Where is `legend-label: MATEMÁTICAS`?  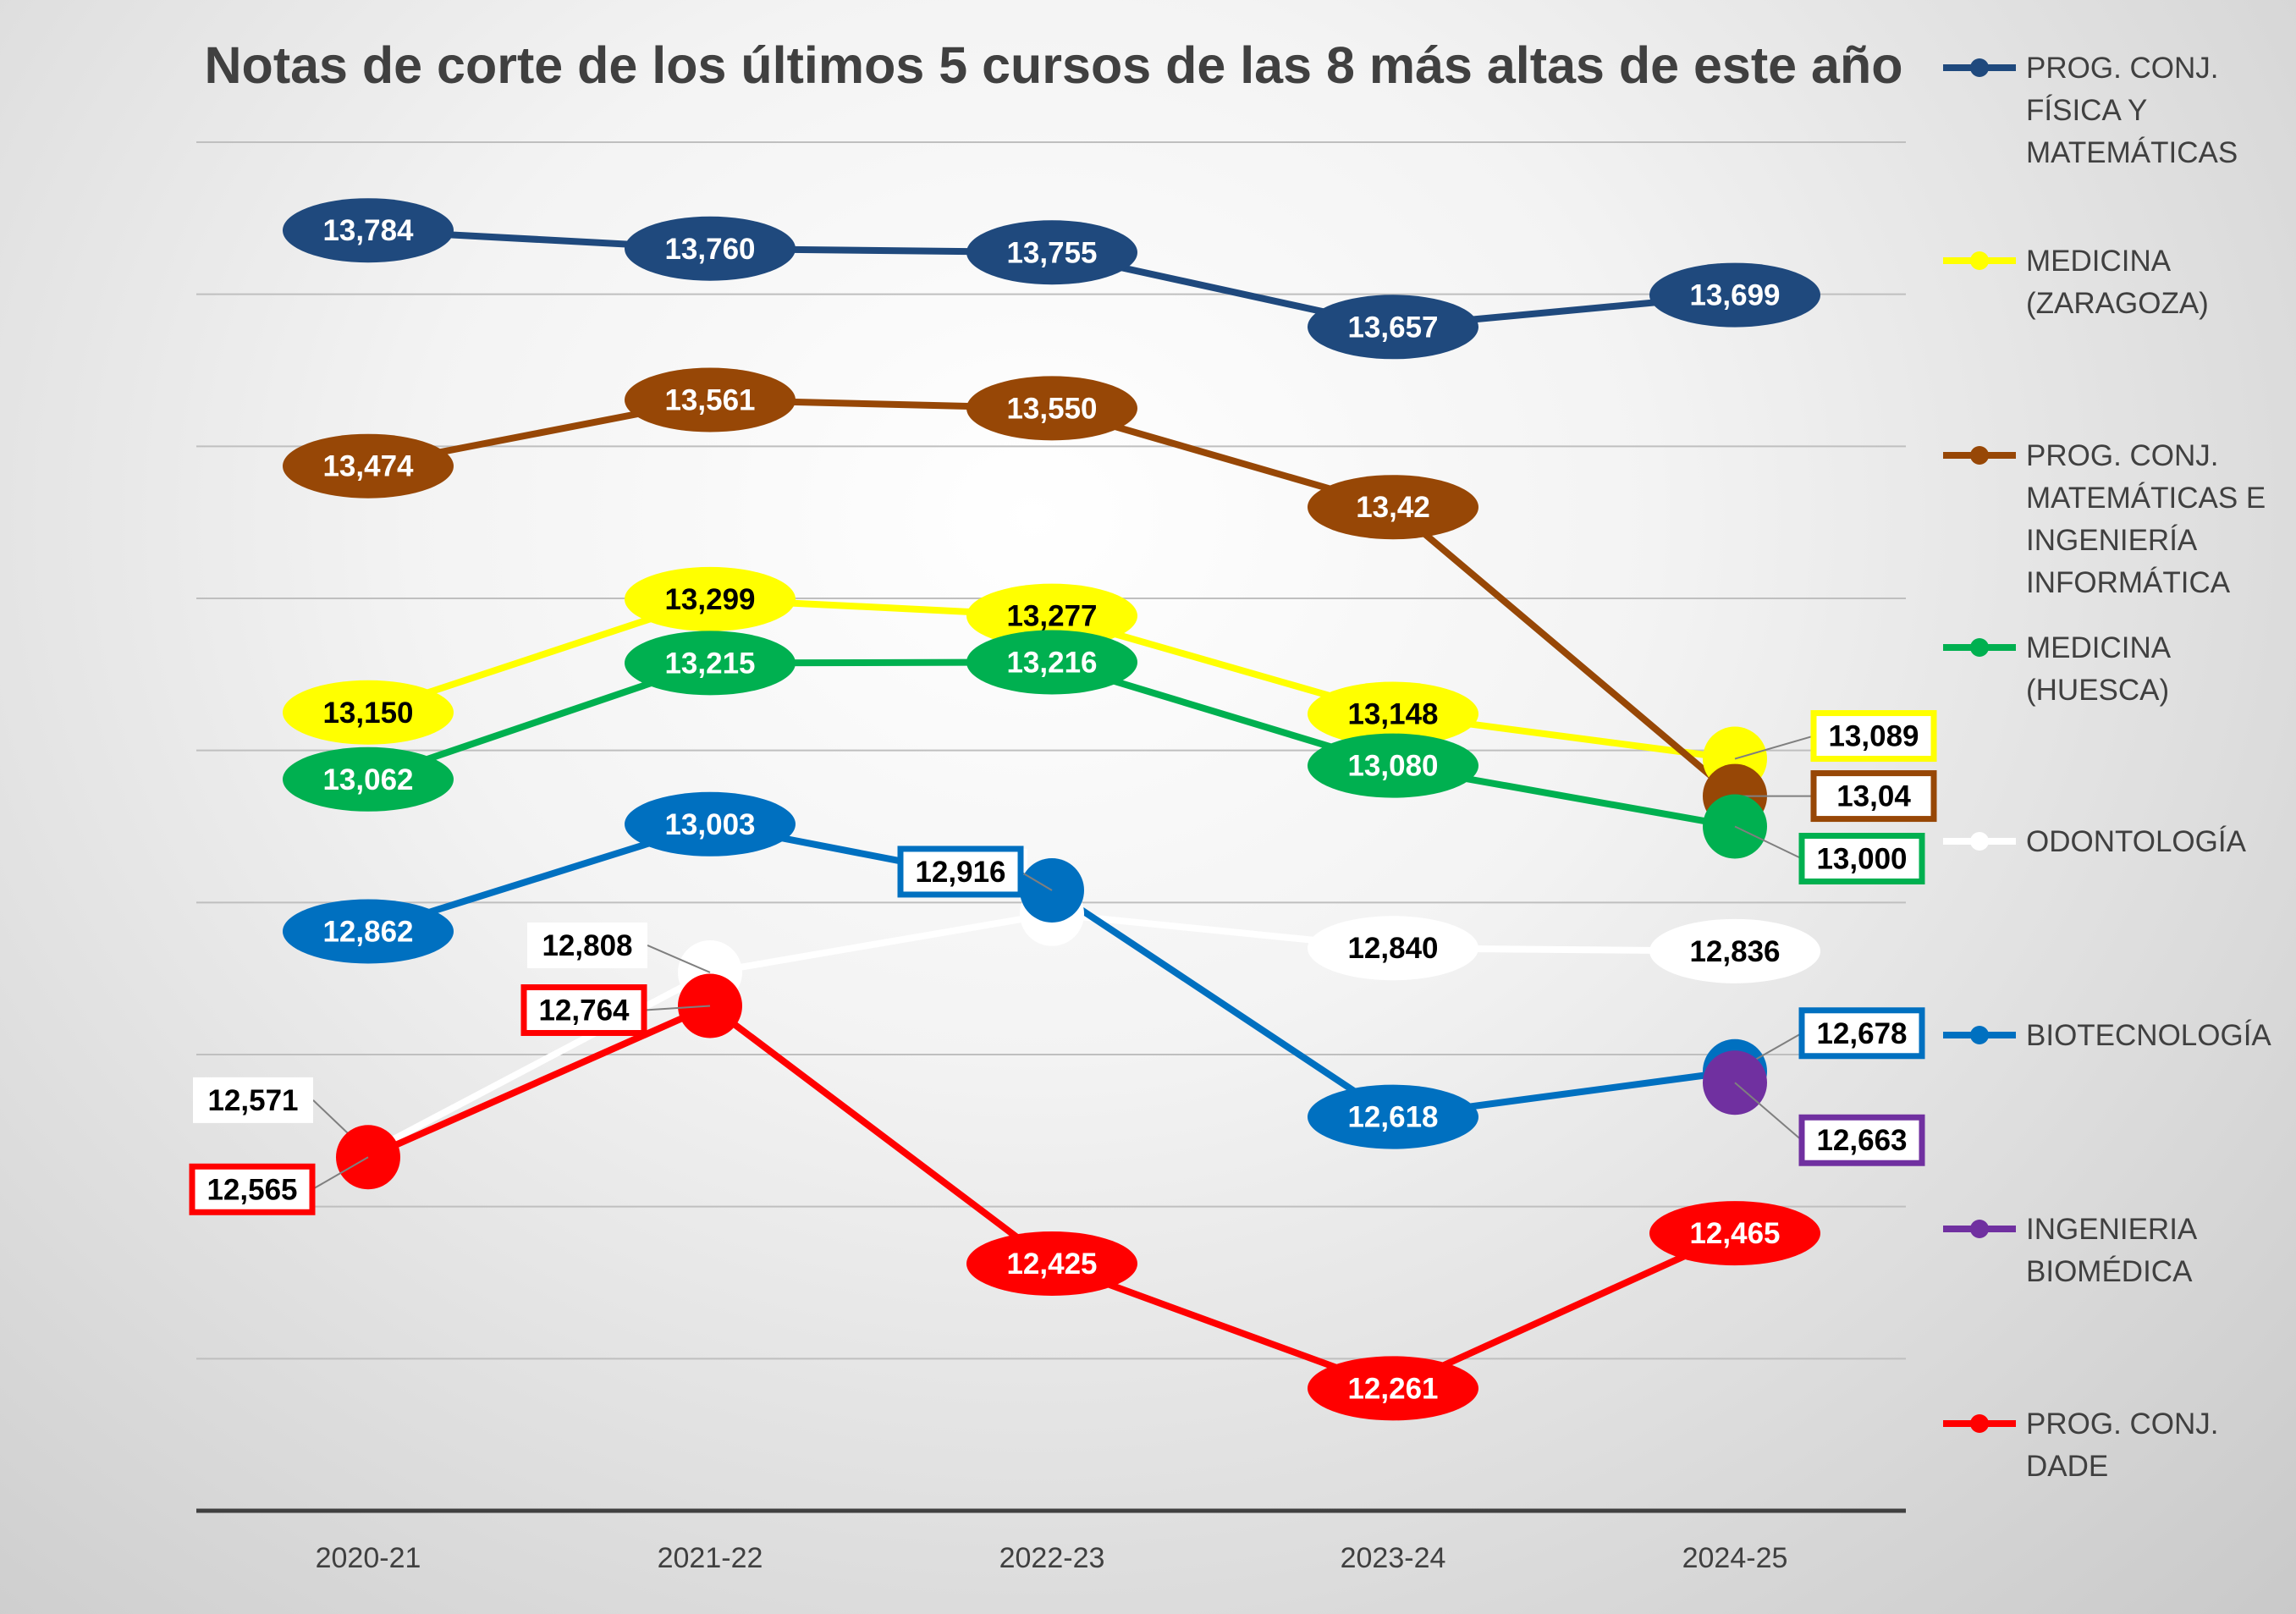 legend-label: MATEMÁTICAS is located at coordinates (2132, 152).